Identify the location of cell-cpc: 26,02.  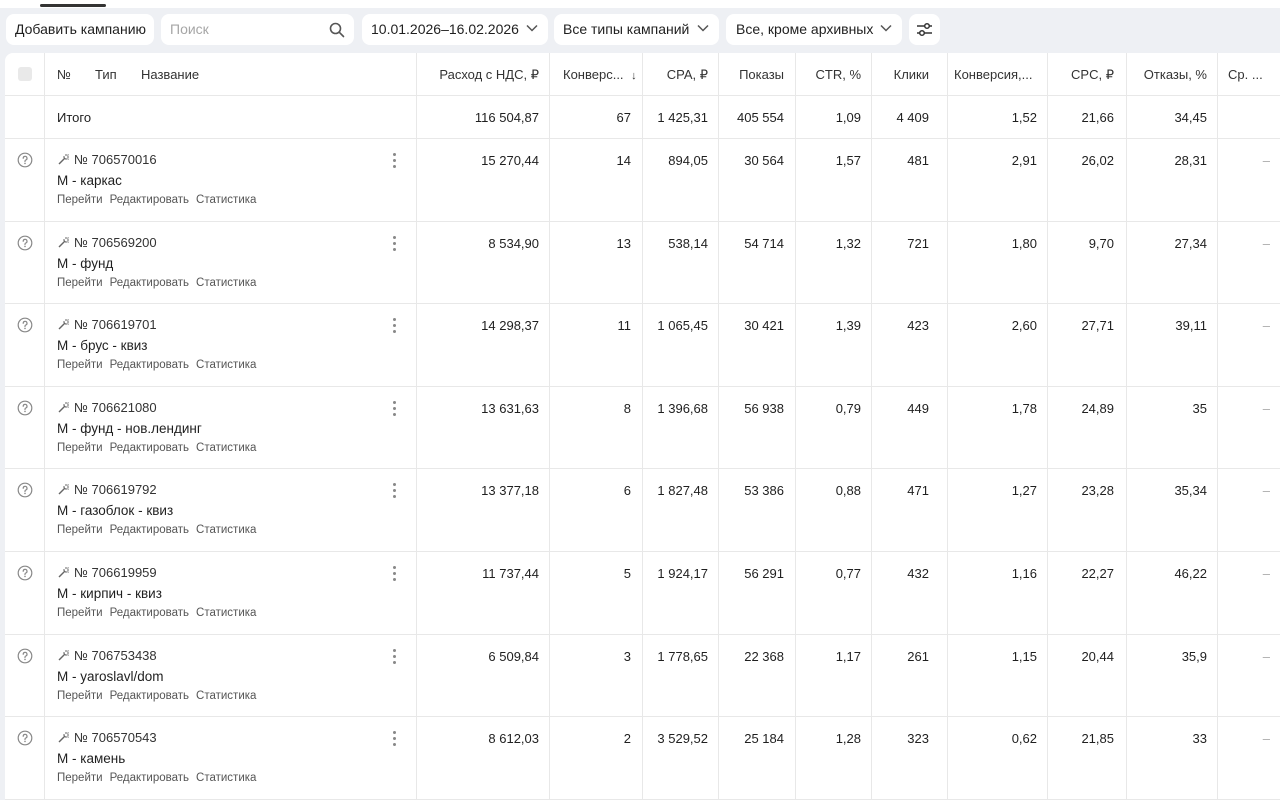
(1097, 160).